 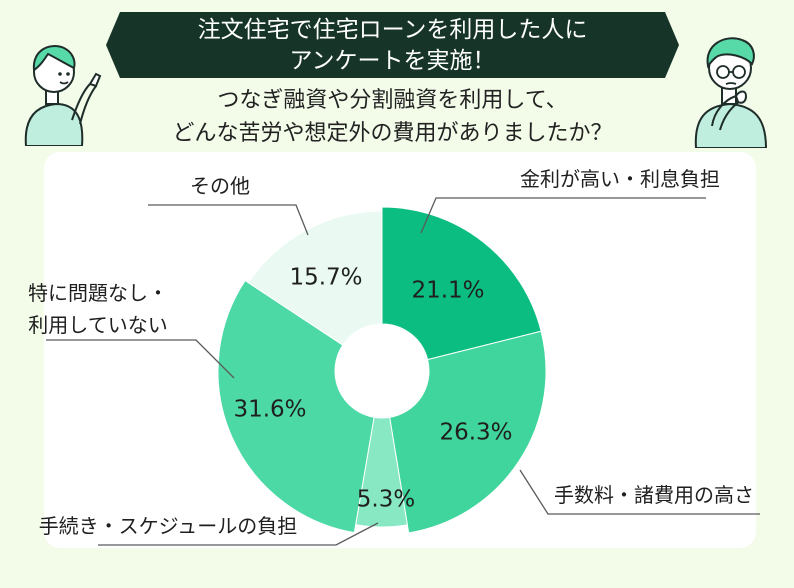 What do you see at coordinates (392, 45) in the screenshot?
I see `question-banner: 注文住宅で住宅ローンを利用した人に アンケートを実施！` at bounding box center [392, 45].